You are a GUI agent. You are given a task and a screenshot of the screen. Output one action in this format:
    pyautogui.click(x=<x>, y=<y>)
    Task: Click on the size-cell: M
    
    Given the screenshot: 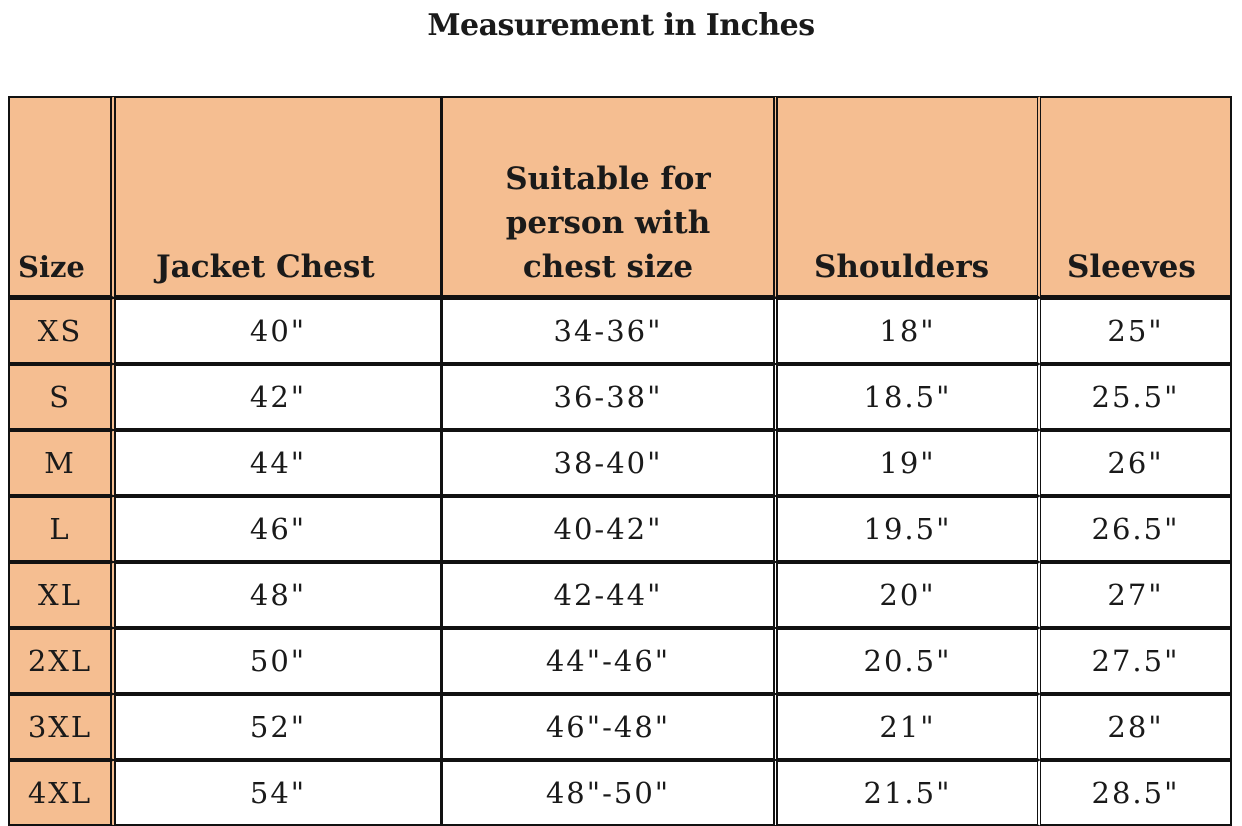 What is the action you would take?
    pyautogui.click(x=62, y=463)
    